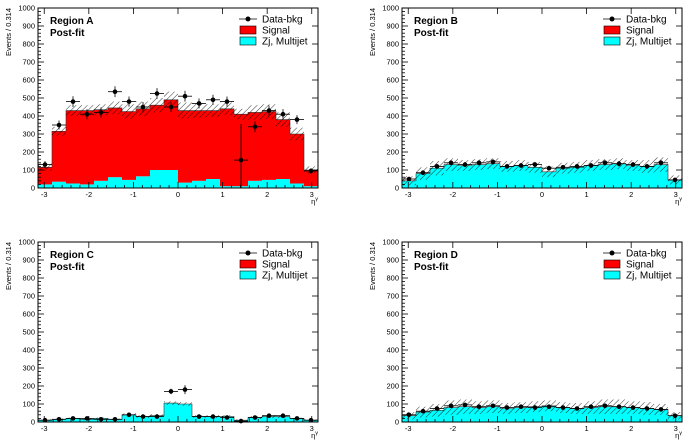 This screenshot has width=690, height=447. I want to click on region-c-title: Region C, so click(72, 255).